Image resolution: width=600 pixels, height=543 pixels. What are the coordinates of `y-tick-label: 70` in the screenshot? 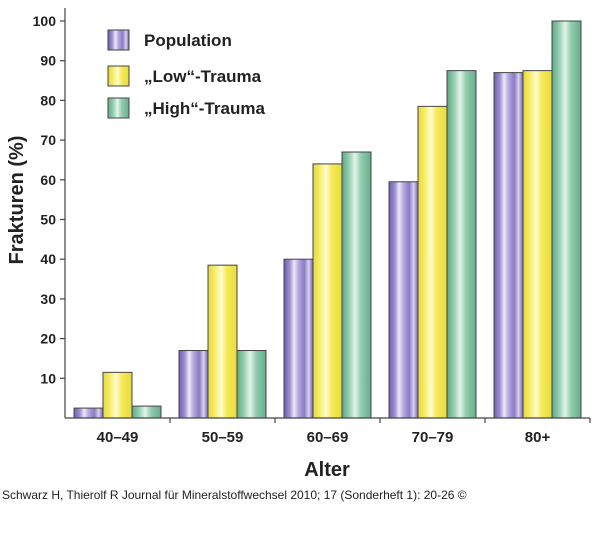 It's located at (48, 140).